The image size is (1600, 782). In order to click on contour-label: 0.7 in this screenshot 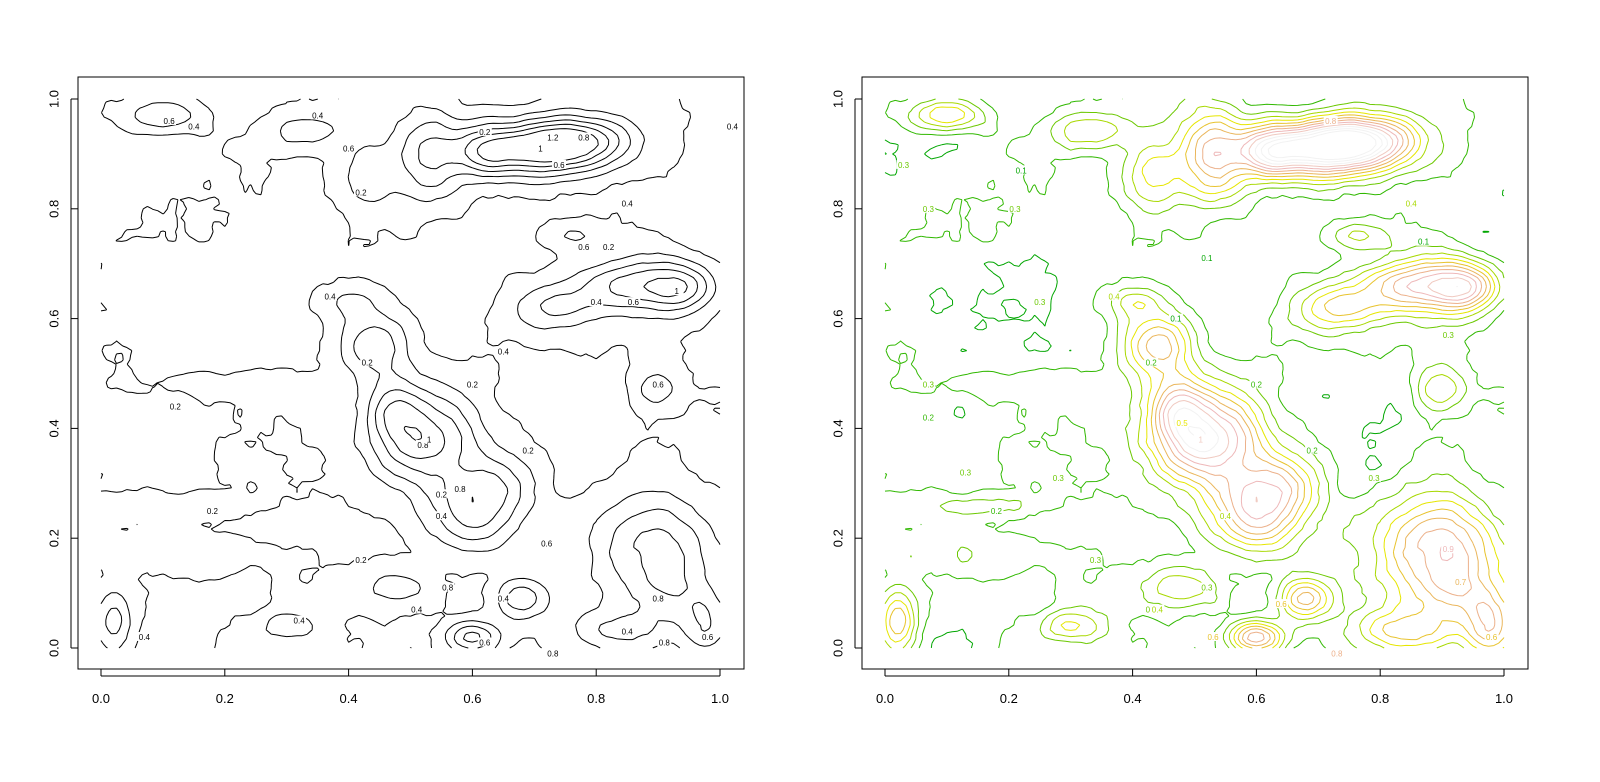, I will do `click(1461, 582)`.